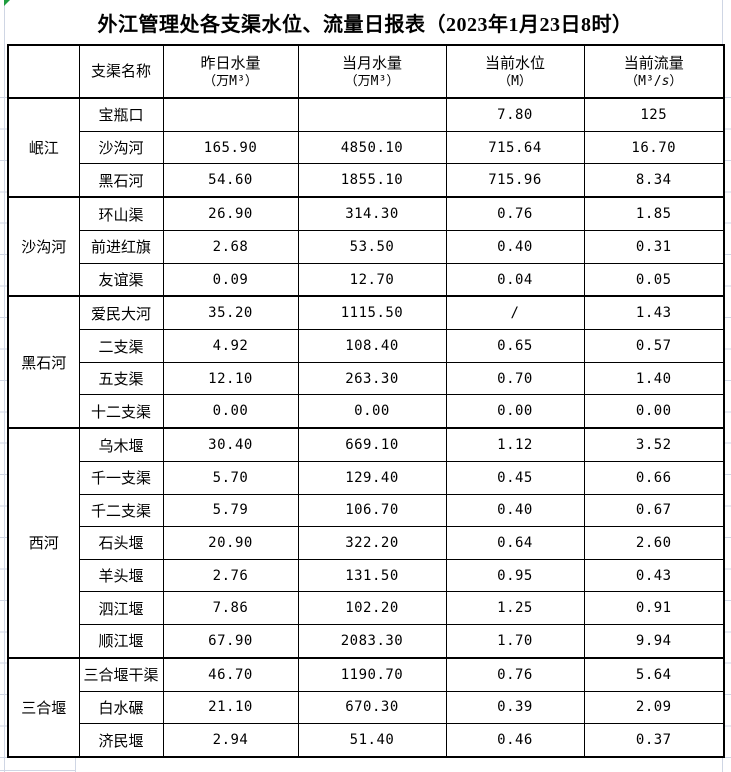  I want to click on cell-month, so click(372, 114).